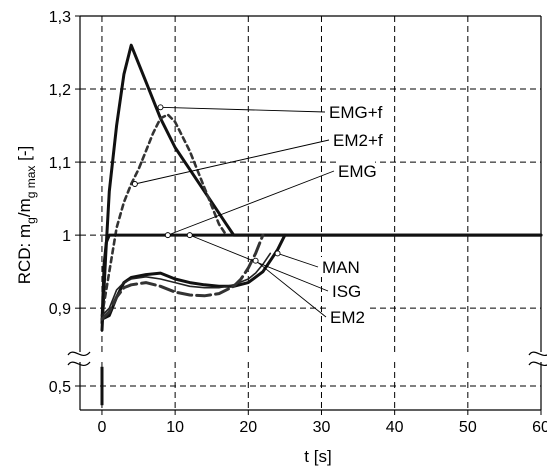 This screenshot has height=470, width=547. I want to click on y-axis-title: RCD: mg/mg max [-], so click(26, 215).